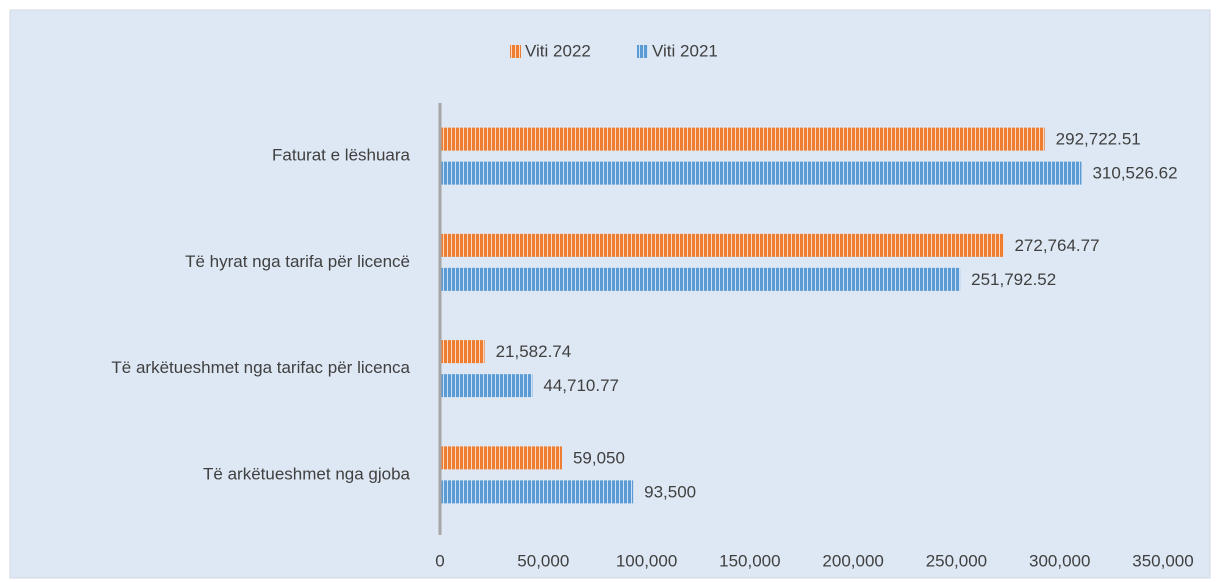  What do you see at coordinates (534, 351) in the screenshot?
I see `value-label: 21,582.74` at bounding box center [534, 351].